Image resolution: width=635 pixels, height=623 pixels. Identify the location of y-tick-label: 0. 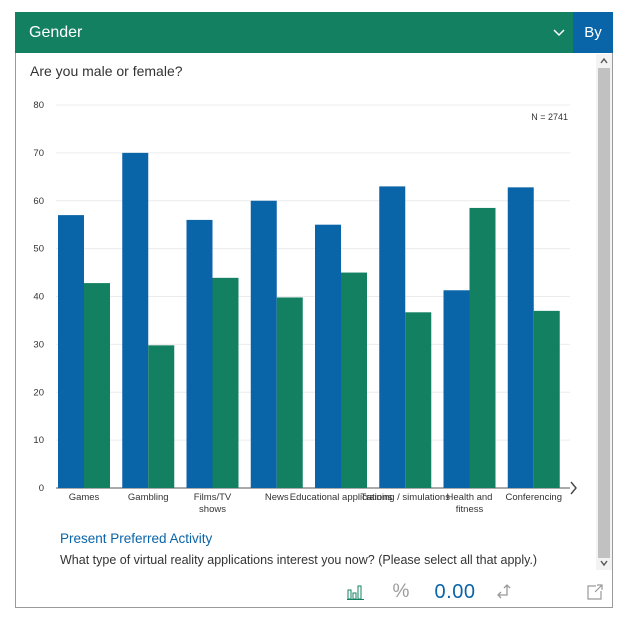
(41, 488).